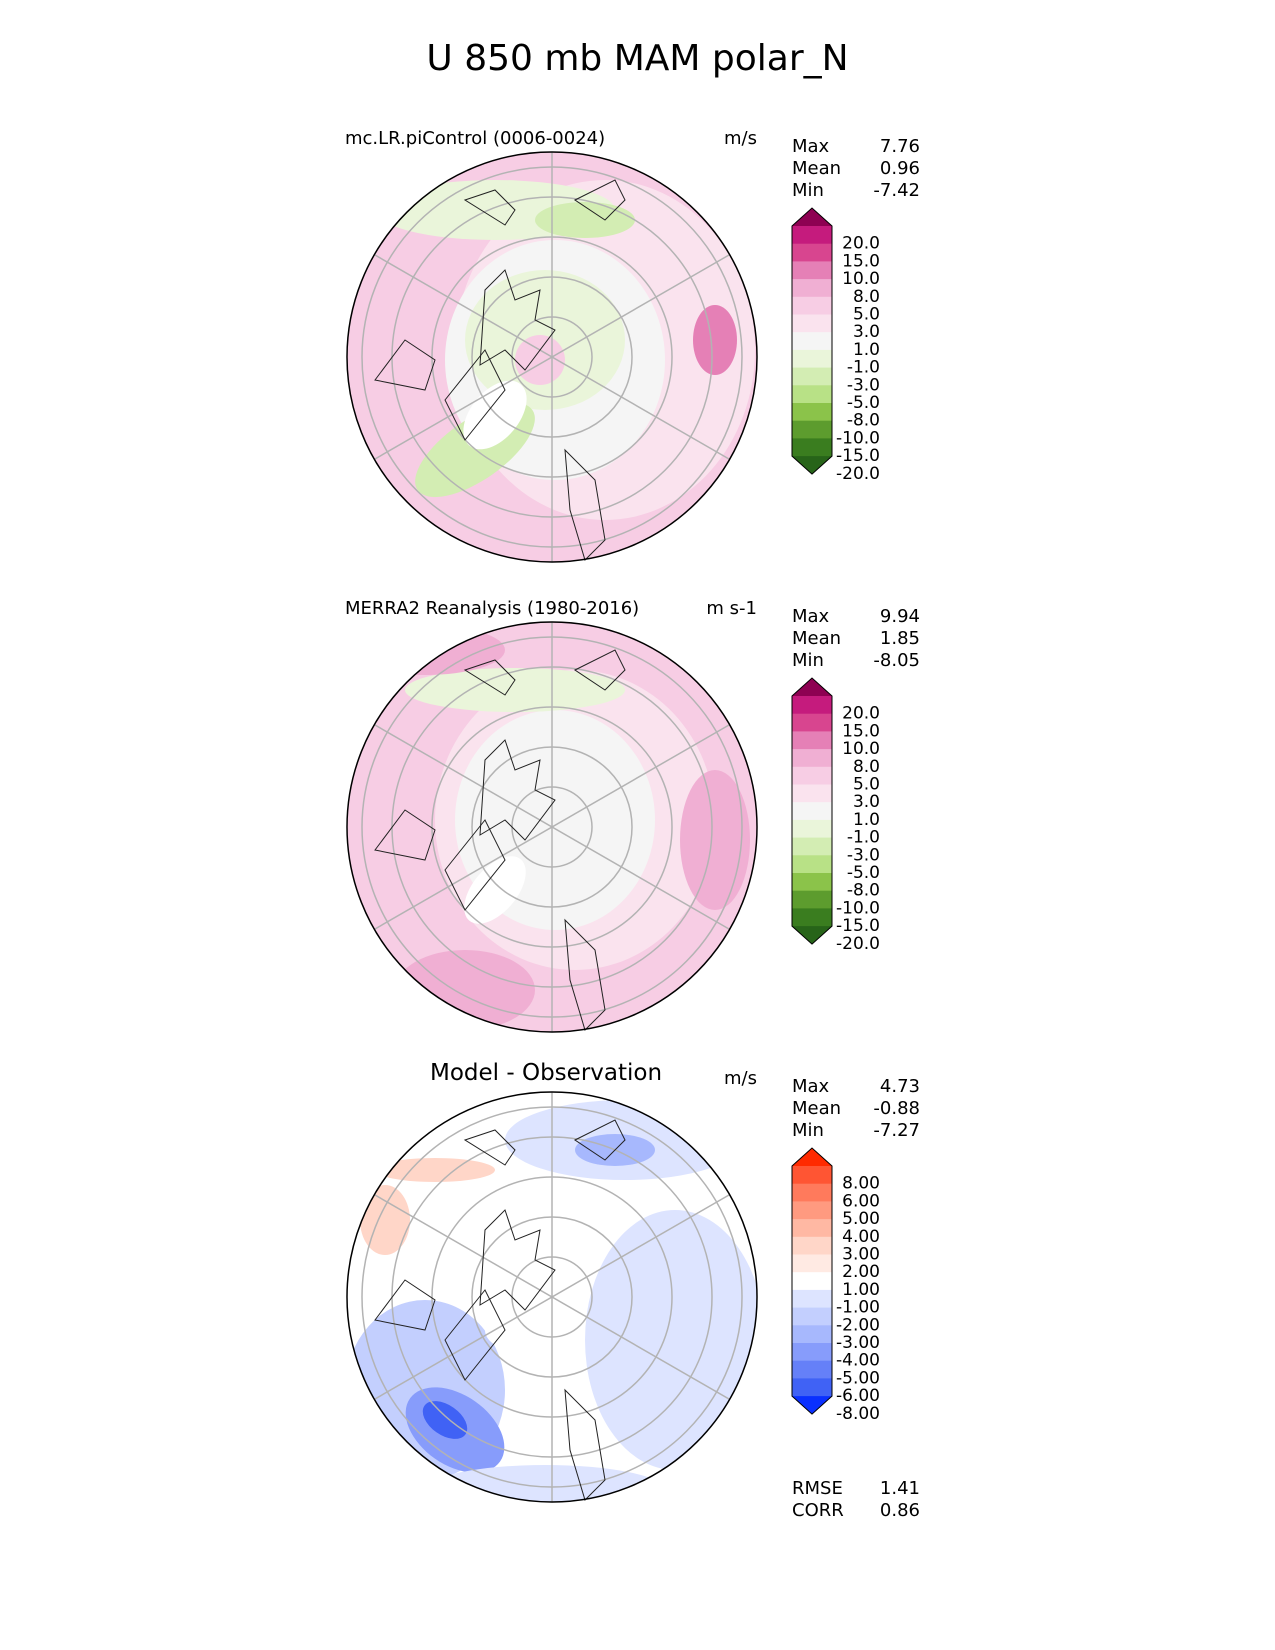  Describe the element at coordinates (866, 802) in the screenshot. I see `colorbar-tick-label: 3.0` at that location.